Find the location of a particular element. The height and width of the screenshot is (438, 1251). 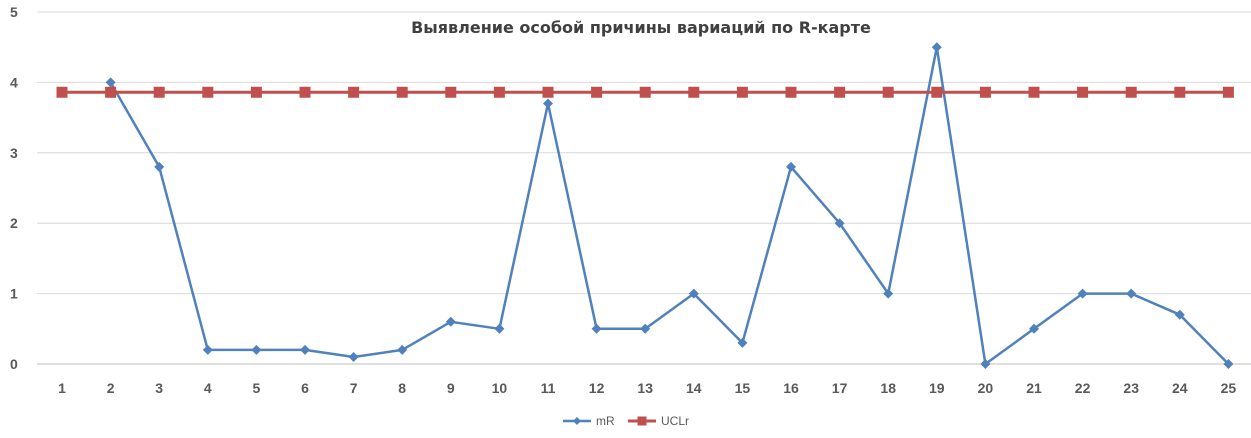

x-tick-label: 1 is located at coordinates (62, 388).